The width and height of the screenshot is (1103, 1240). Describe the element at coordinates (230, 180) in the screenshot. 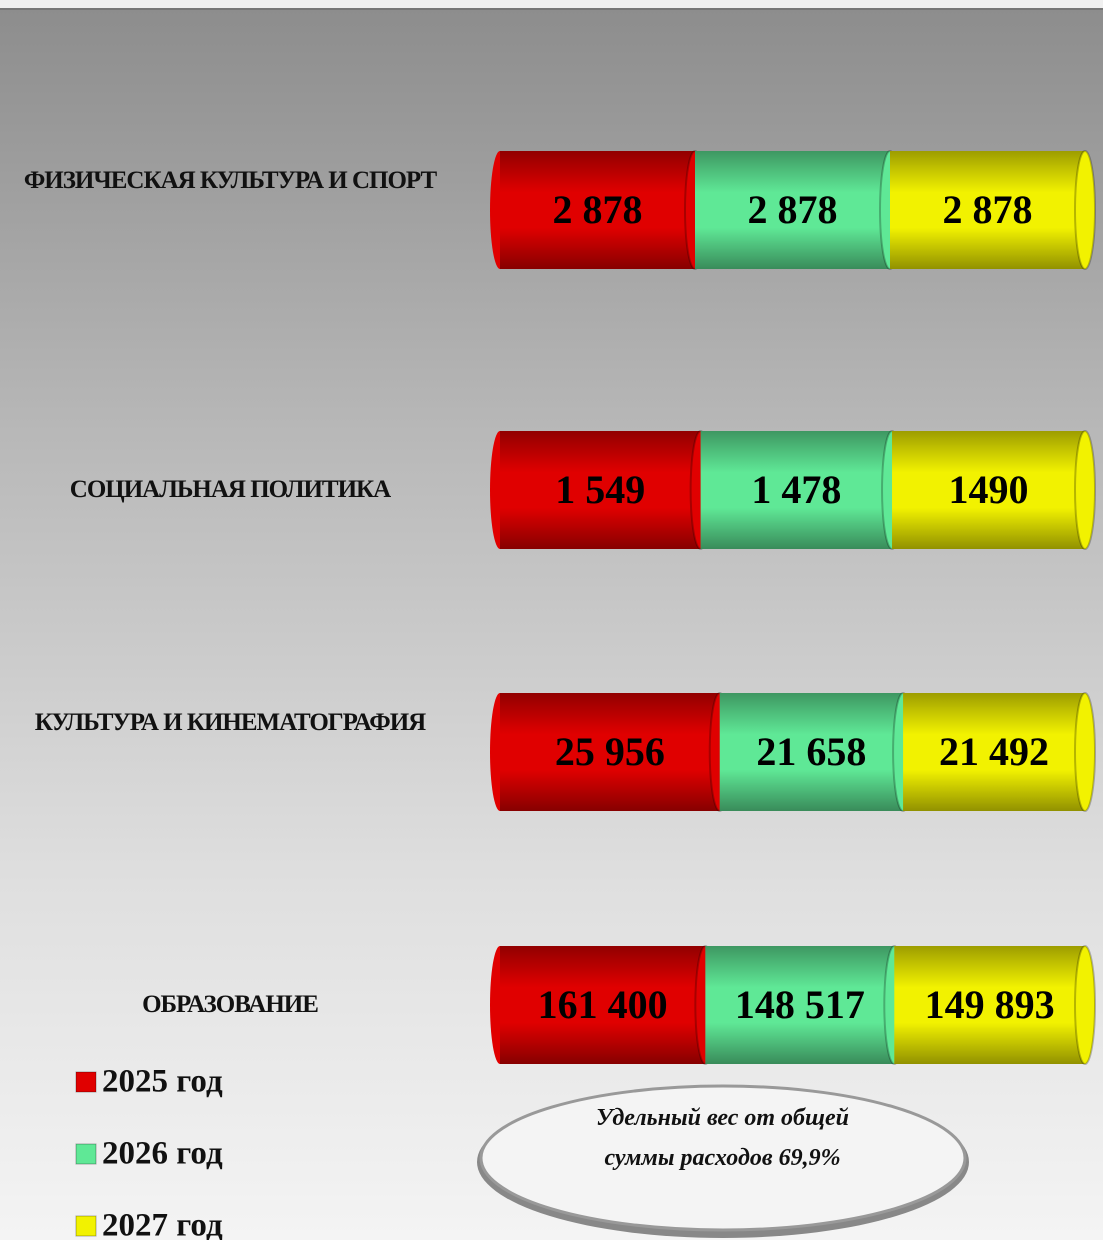

I see `category-label: ФИЗИЧЕСКАЯ КУЛЬТУРА И СПОРТ` at that location.